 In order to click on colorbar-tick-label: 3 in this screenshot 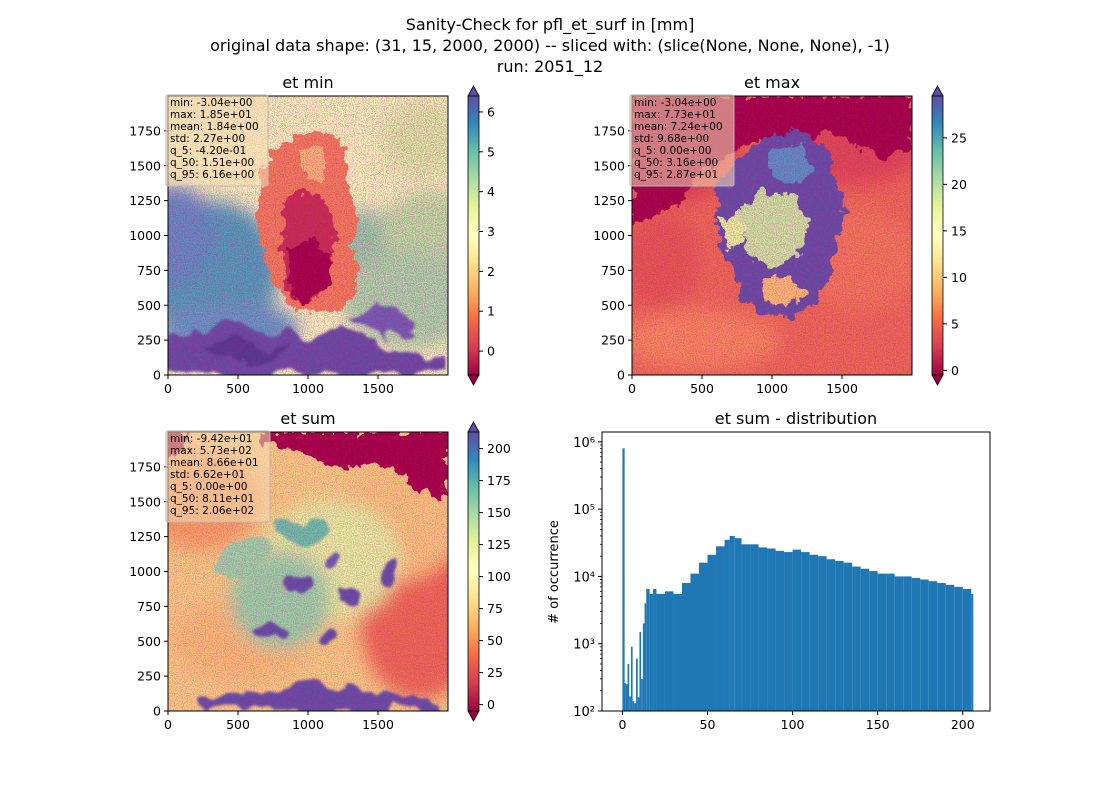, I will do `click(491, 231)`.